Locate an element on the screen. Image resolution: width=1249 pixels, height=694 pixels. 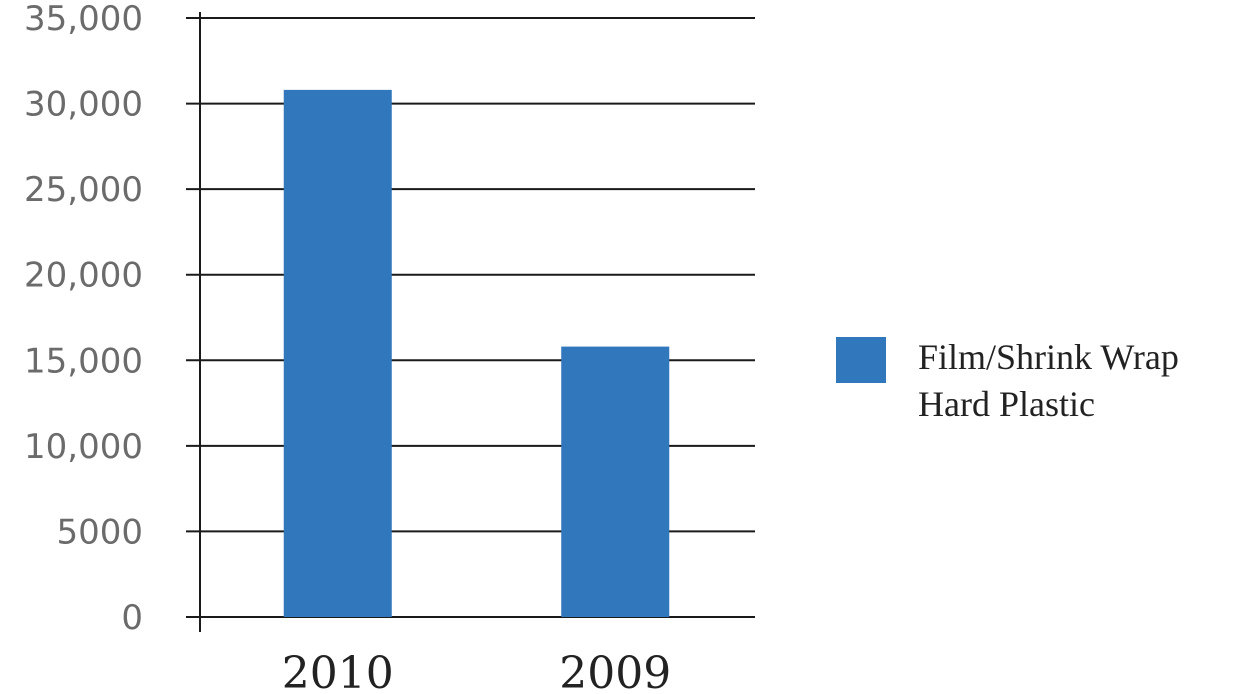
x-tick-labels: 2010 2009 is located at coordinates (476, 671).